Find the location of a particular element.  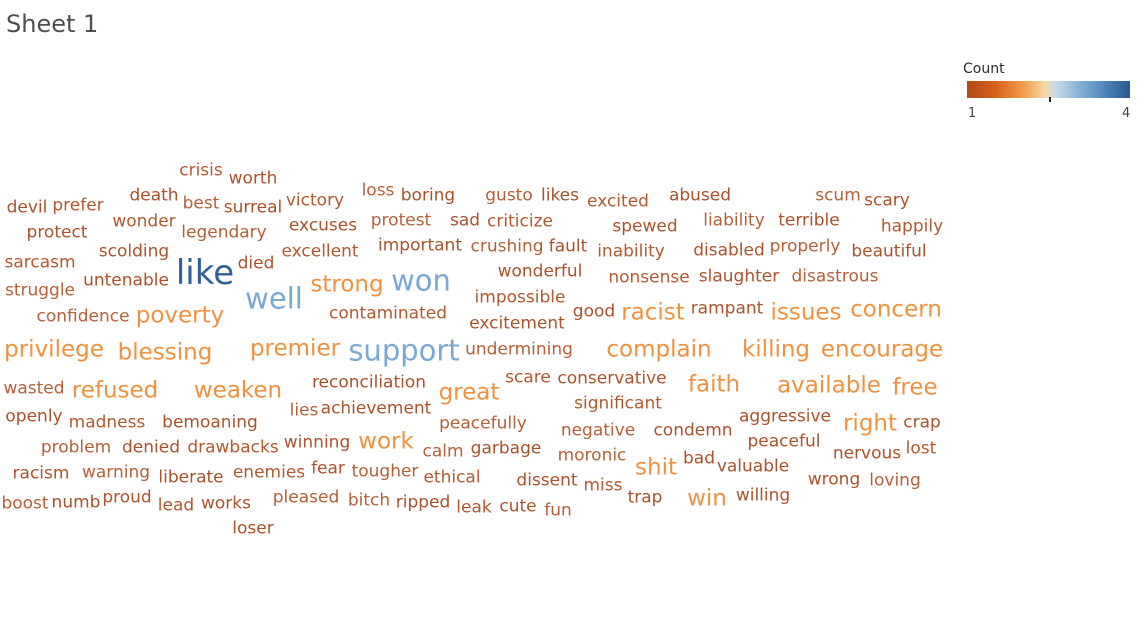

word-struggle: struggle is located at coordinates (40, 290).